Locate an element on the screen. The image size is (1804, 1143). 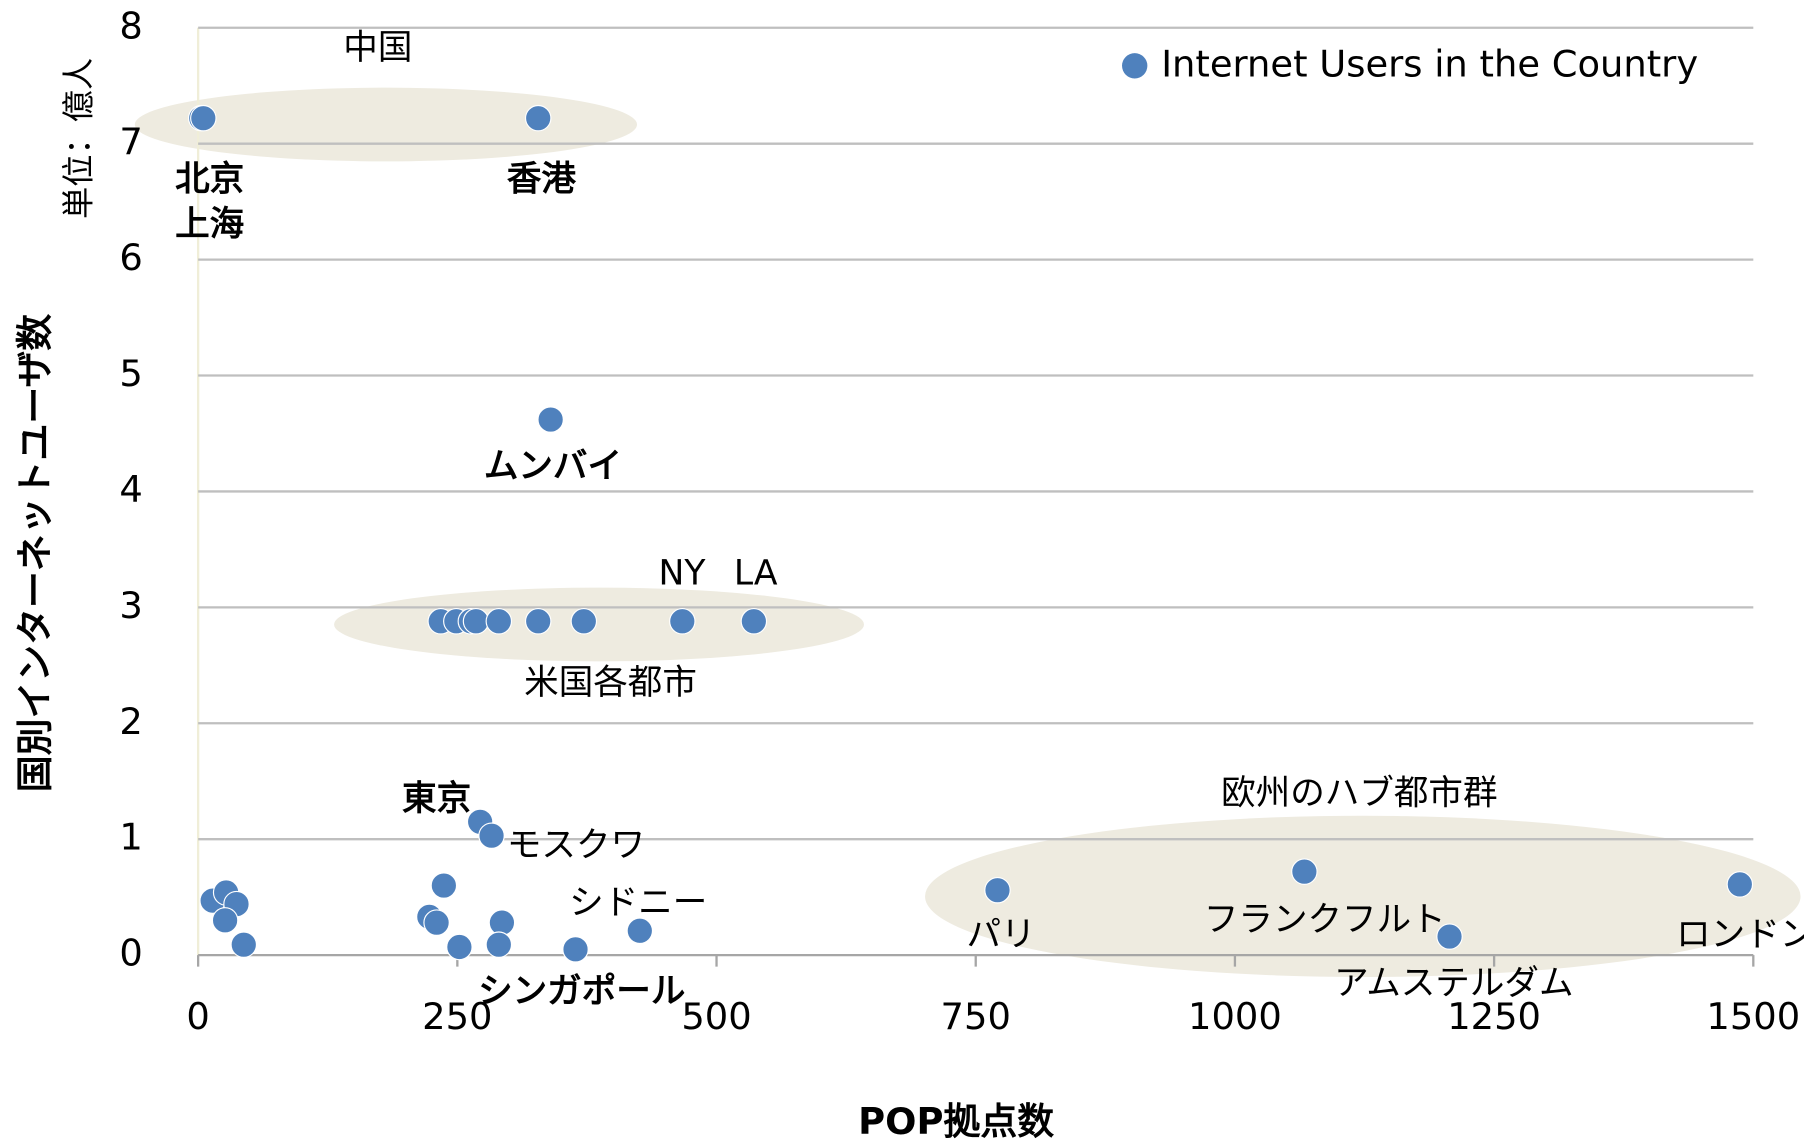
y-tick-label: 7 is located at coordinates (130, 141).